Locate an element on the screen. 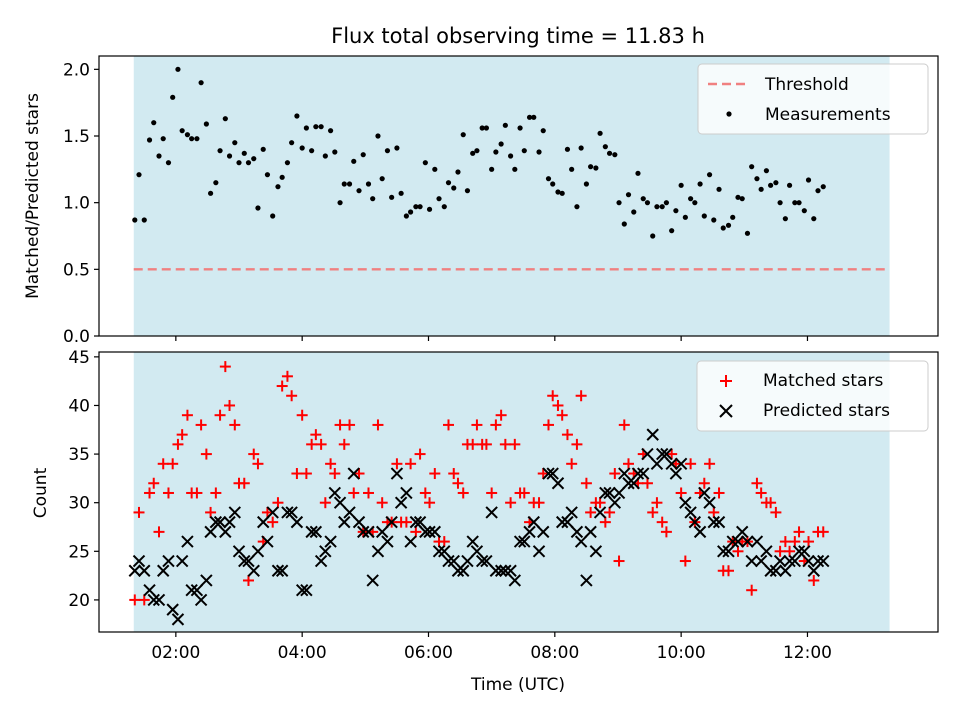 The height and width of the screenshot is (720, 960). figure-title: Flux total observing time = 11.83 h is located at coordinates (518, 36).